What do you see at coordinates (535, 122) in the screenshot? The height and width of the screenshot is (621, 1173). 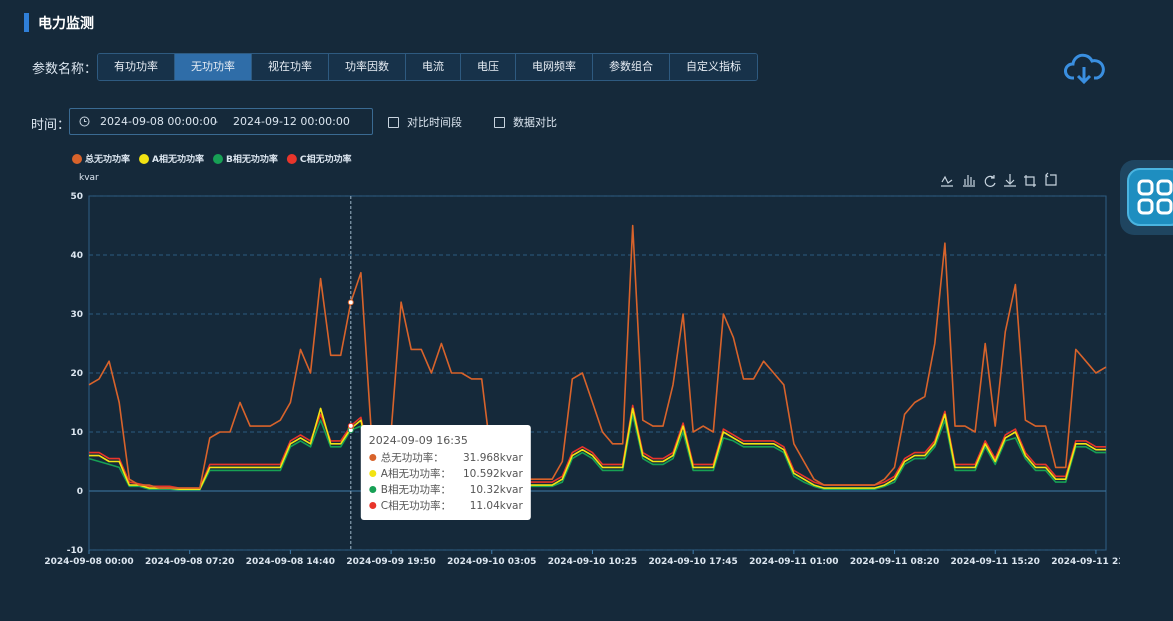 I see `option-label: 数据对比` at bounding box center [535, 122].